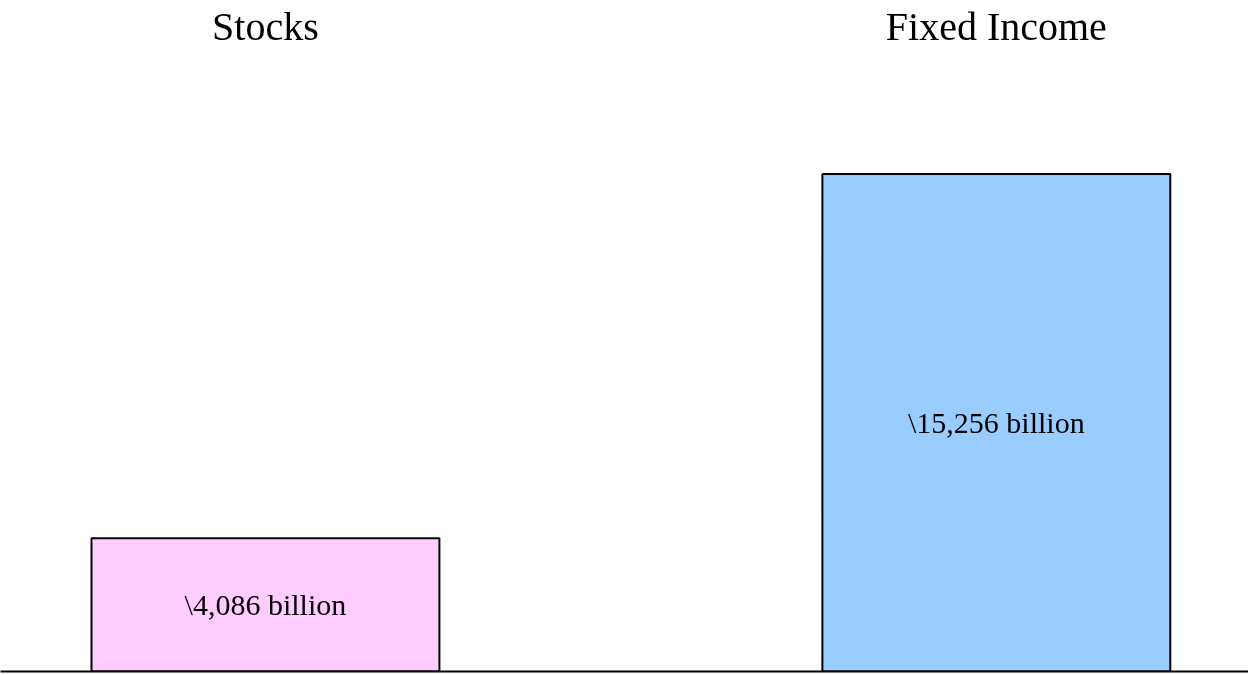  Describe the element at coordinates (265, 605) in the screenshot. I see `data-label: \4,086 billion` at that location.